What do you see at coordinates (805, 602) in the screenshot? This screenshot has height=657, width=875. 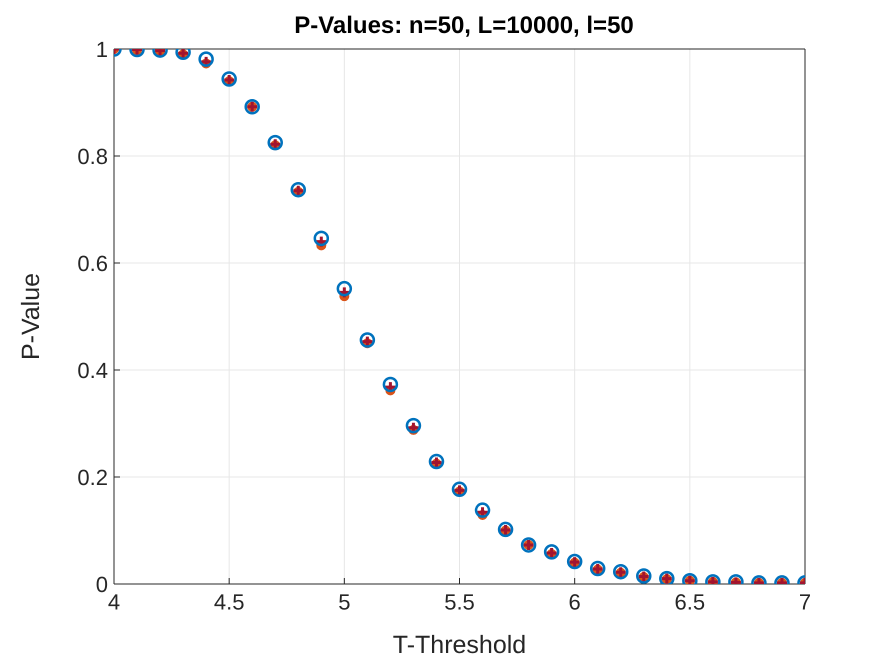 I see `x-tick-label: 7` at bounding box center [805, 602].